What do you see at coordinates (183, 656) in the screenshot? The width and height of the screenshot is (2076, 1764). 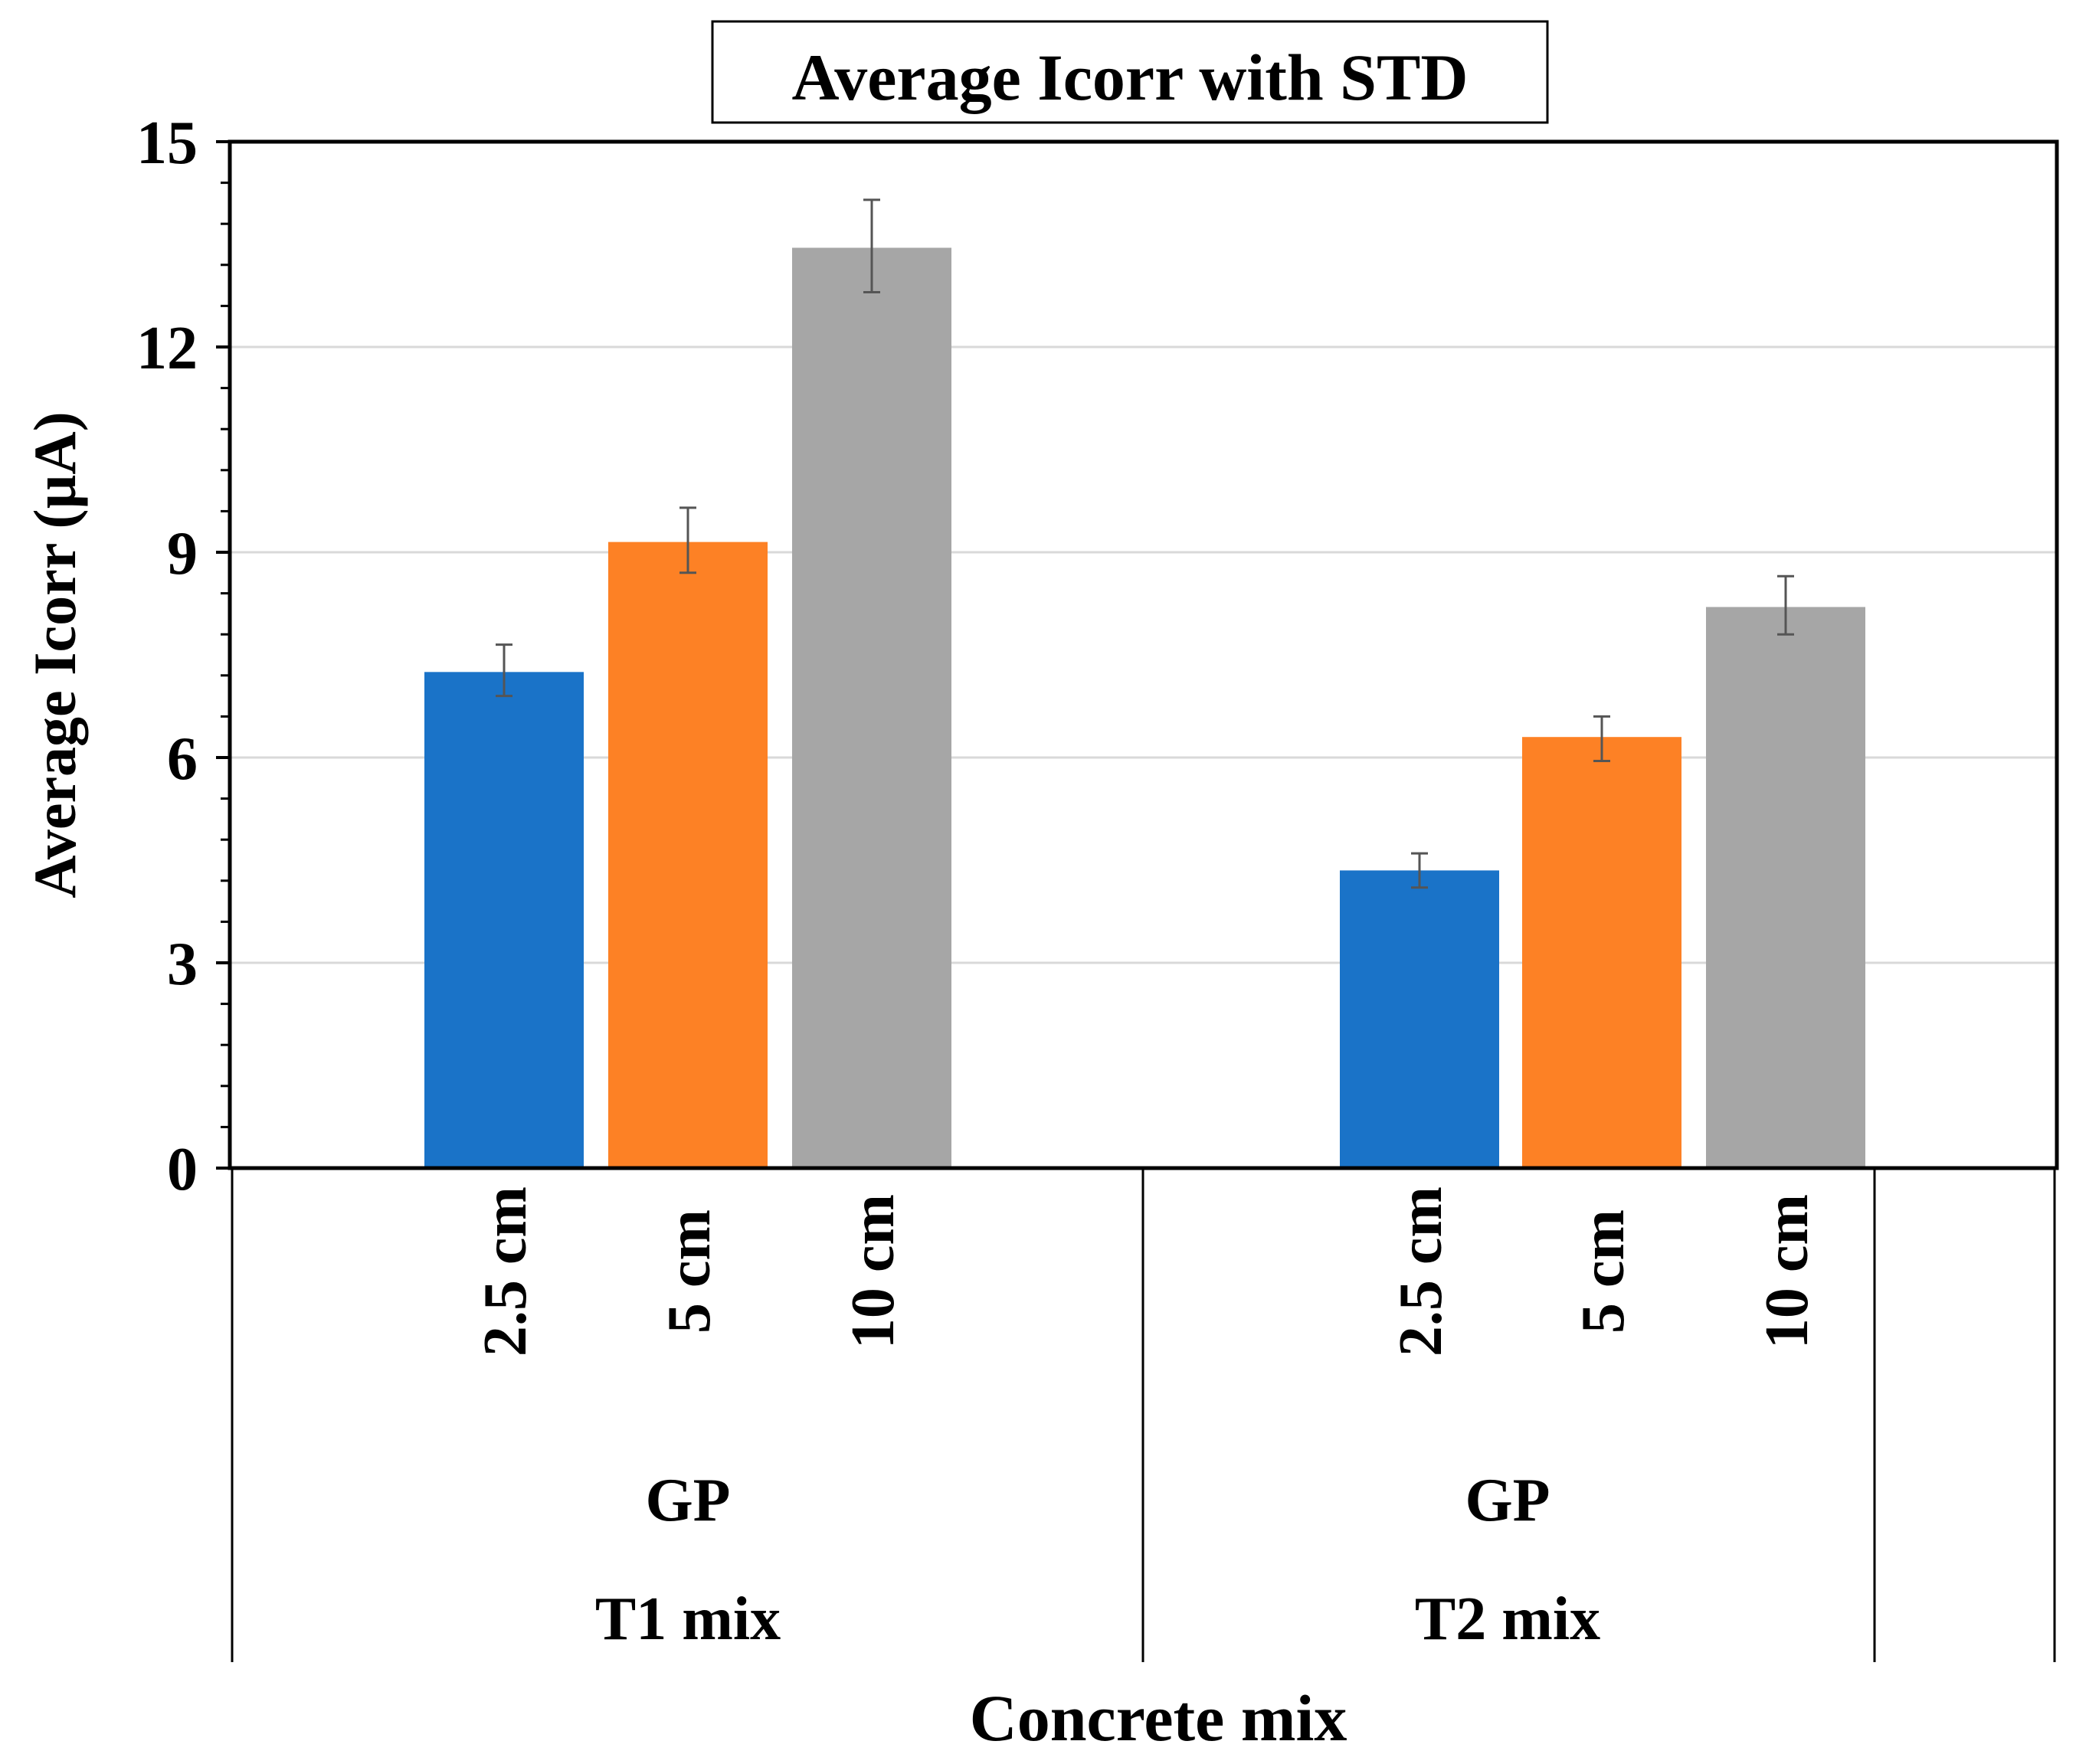 I see `y-axis: 0 3 6 9 12 15` at bounding box center [183, 656].